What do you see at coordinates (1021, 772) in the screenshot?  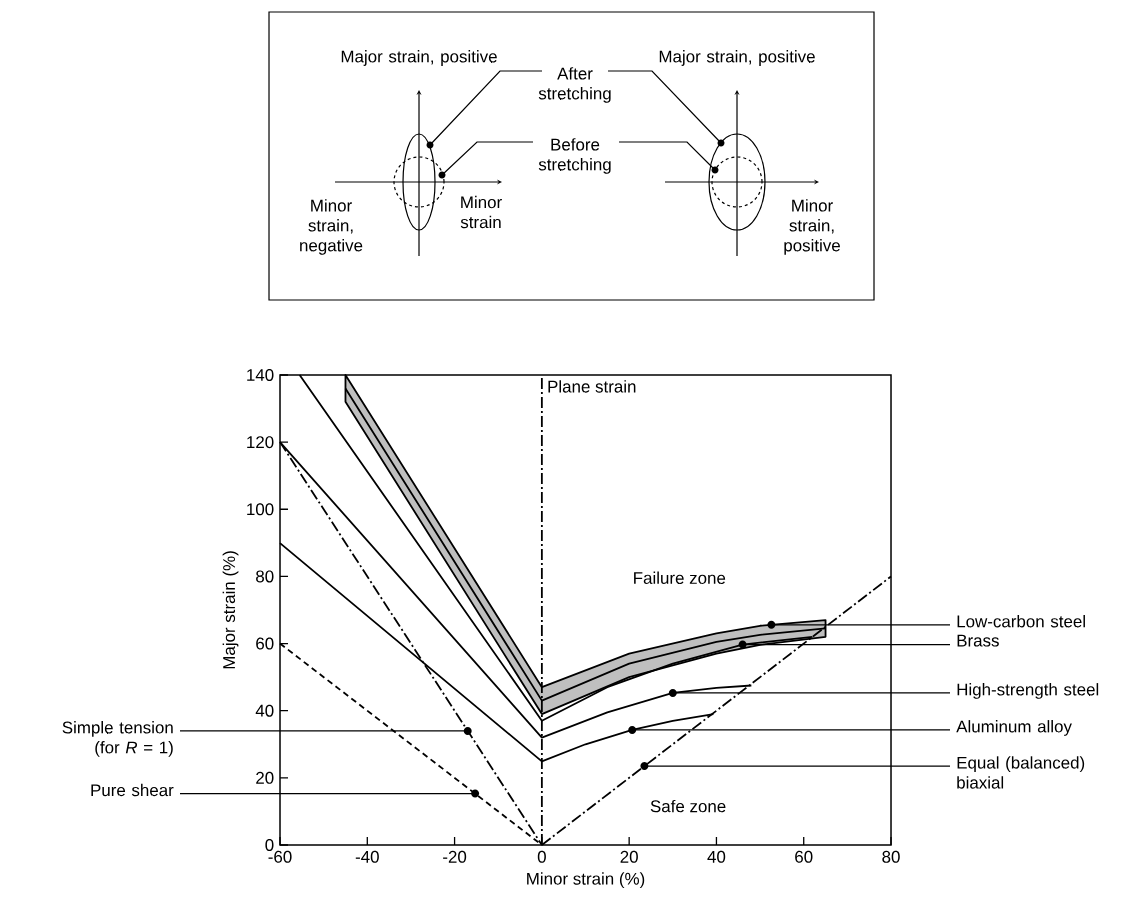 I see `annotation: Equal (balanced) biaxial` at bounding box center [1021, 772].